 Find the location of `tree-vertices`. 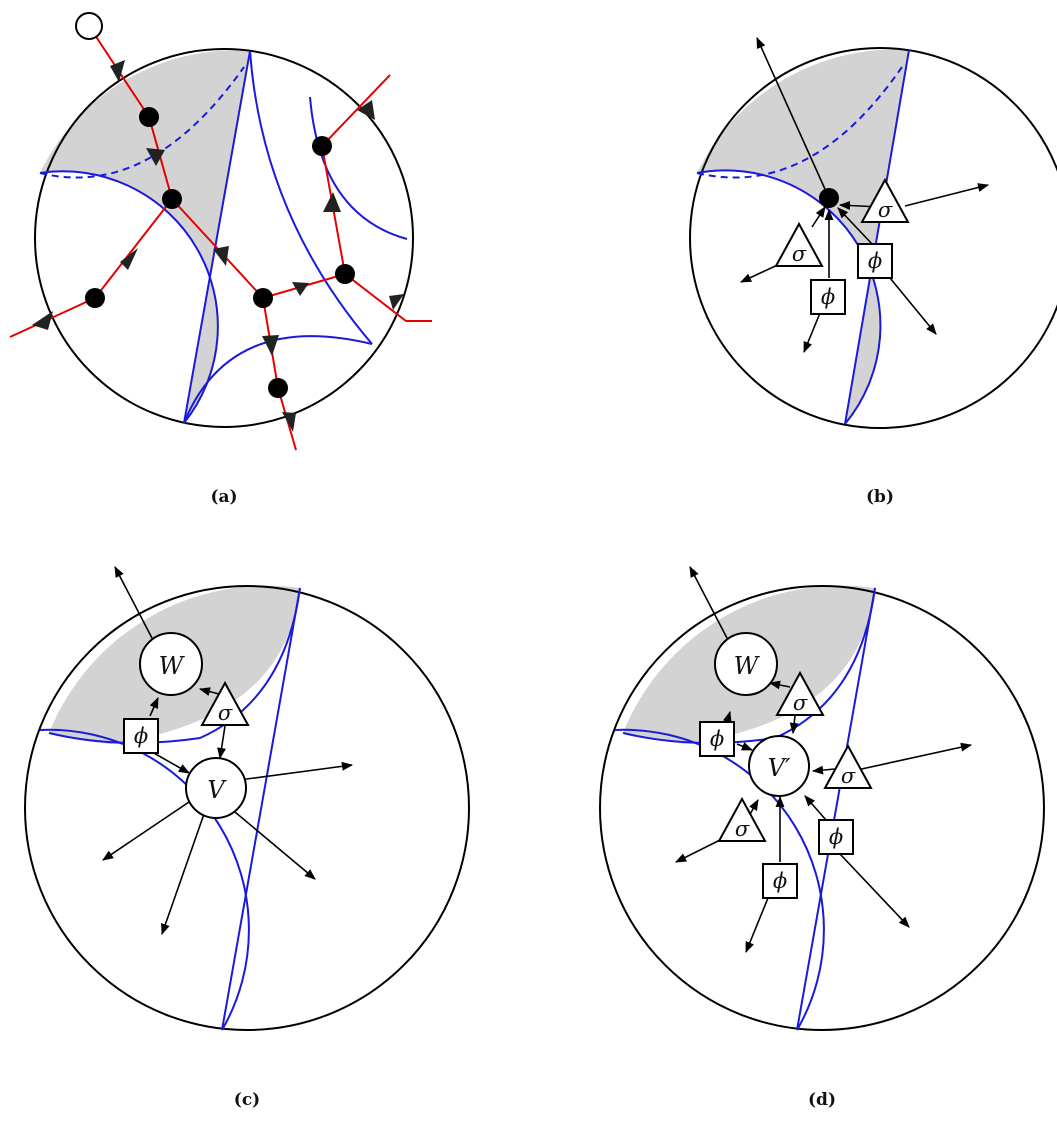

tree-vertices is located at coordinates (220, 252).